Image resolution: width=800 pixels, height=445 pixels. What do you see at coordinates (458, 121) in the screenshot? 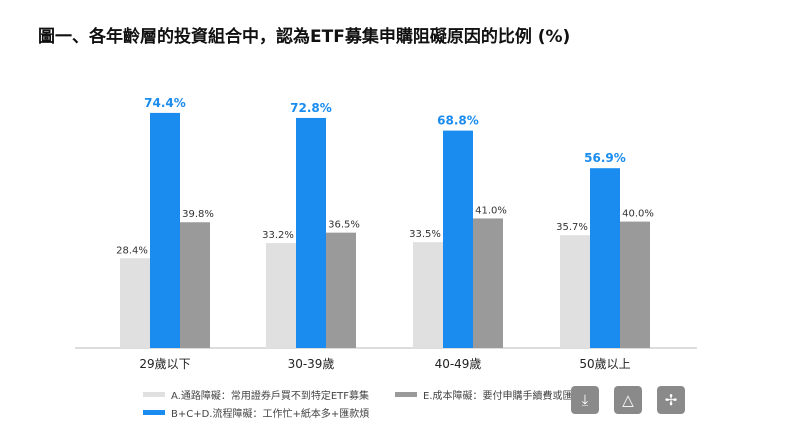
I see `data-label: 68.8%` at bounding box center [458, 121].